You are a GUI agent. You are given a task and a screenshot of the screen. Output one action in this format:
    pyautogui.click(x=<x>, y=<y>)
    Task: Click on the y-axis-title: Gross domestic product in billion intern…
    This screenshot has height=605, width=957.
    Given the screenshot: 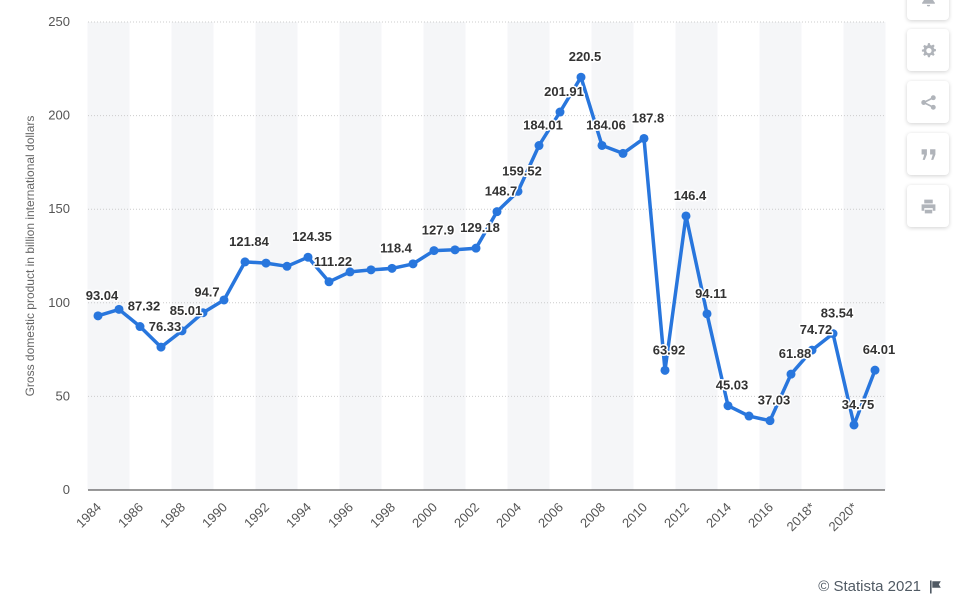 What is the action you would take?
    pyautogui.click(x=30, y=256)
    